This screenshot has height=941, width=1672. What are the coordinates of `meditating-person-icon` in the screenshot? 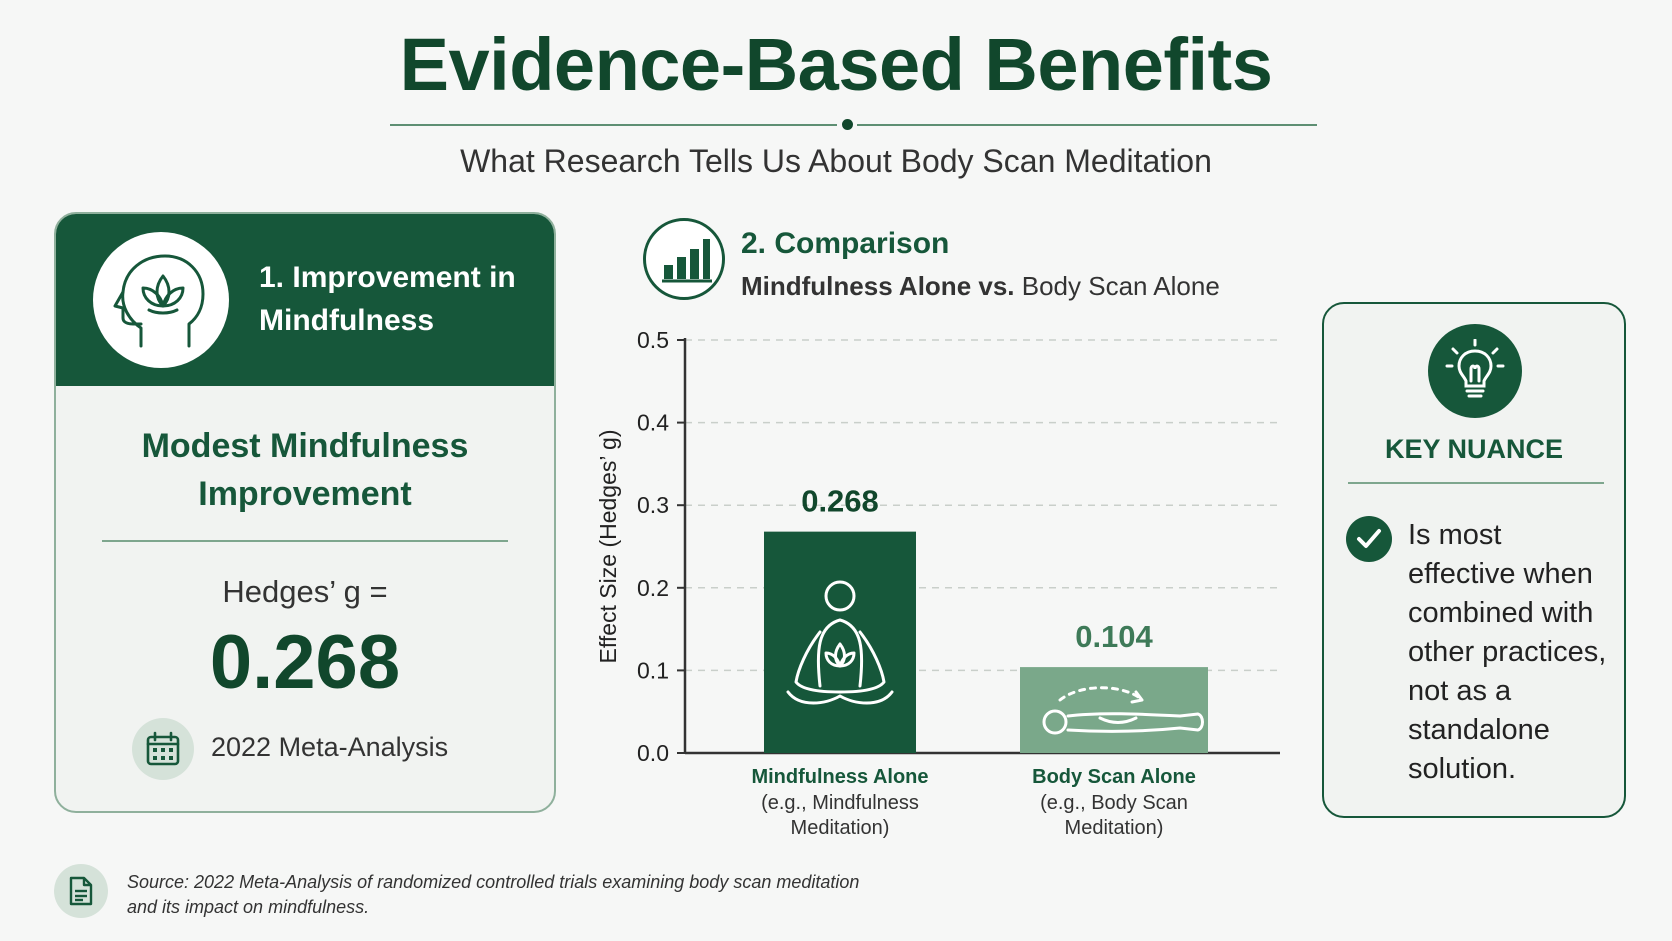 It's located at (840, 642).